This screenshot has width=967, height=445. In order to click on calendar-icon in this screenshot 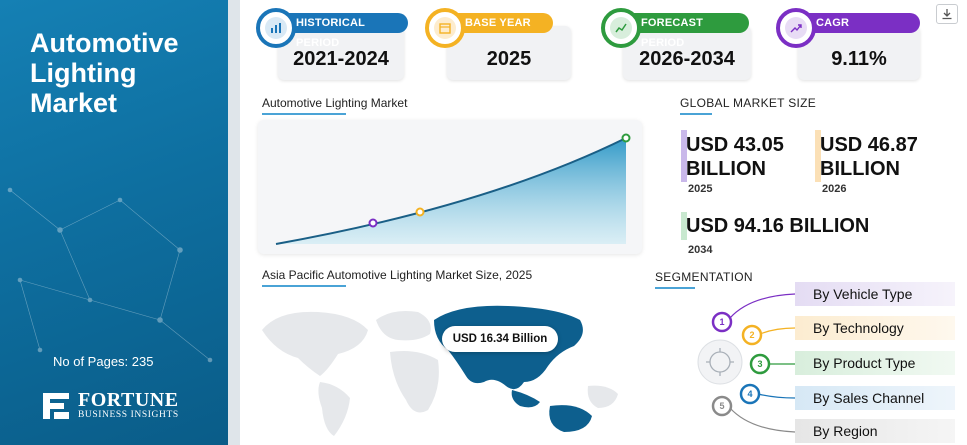, I will do `click(445, 28)`.